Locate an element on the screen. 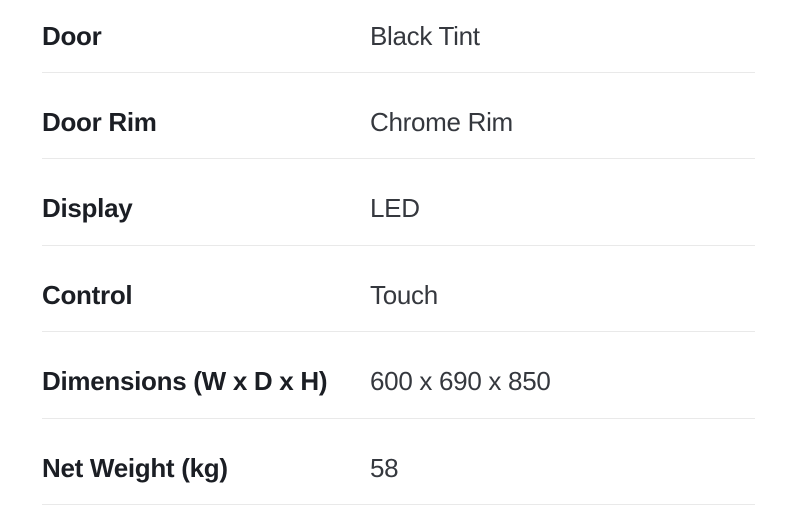 The height and width of the screenshot is (514, 800). spec-row-net-weight: Net Weight (kg) 58 is located at coordinates (398, 462).